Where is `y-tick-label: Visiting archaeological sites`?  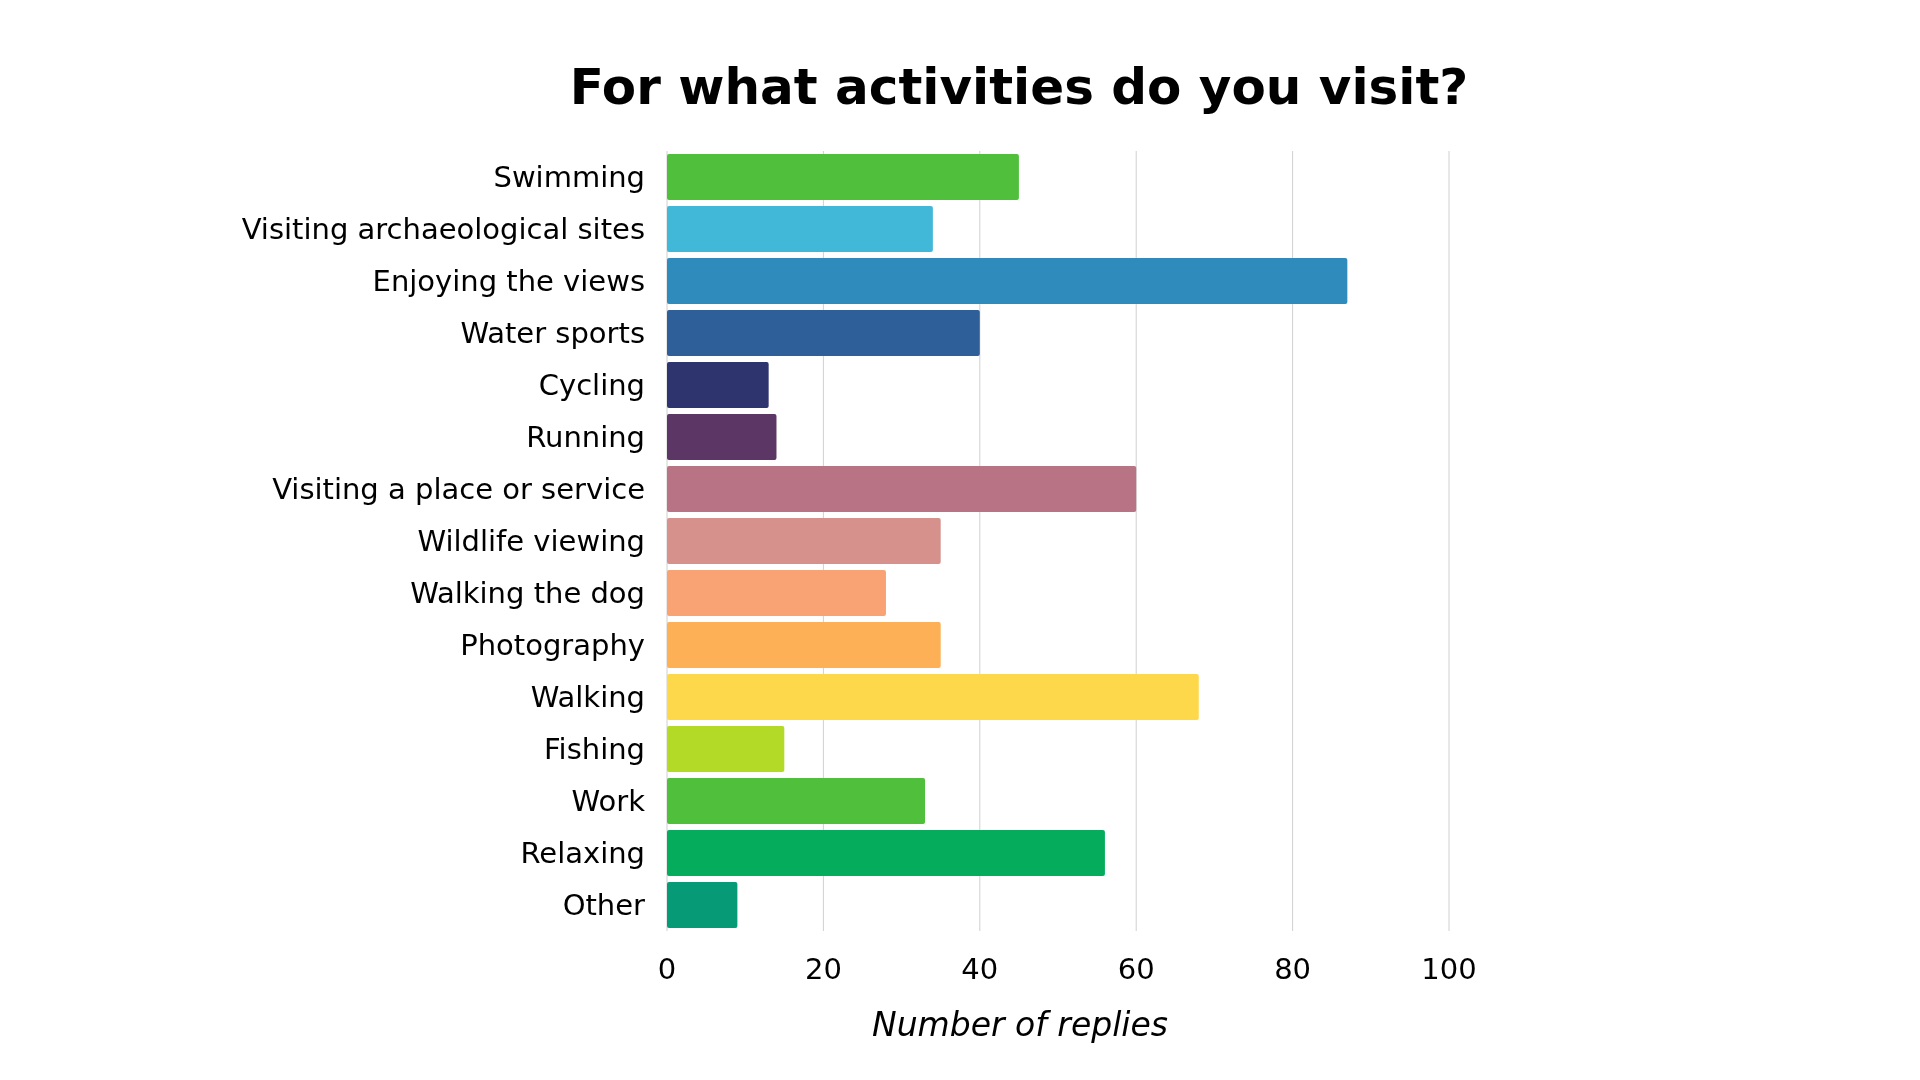 y-tick-label: Visiting archaeological sites is located at coordinates (443, 229).